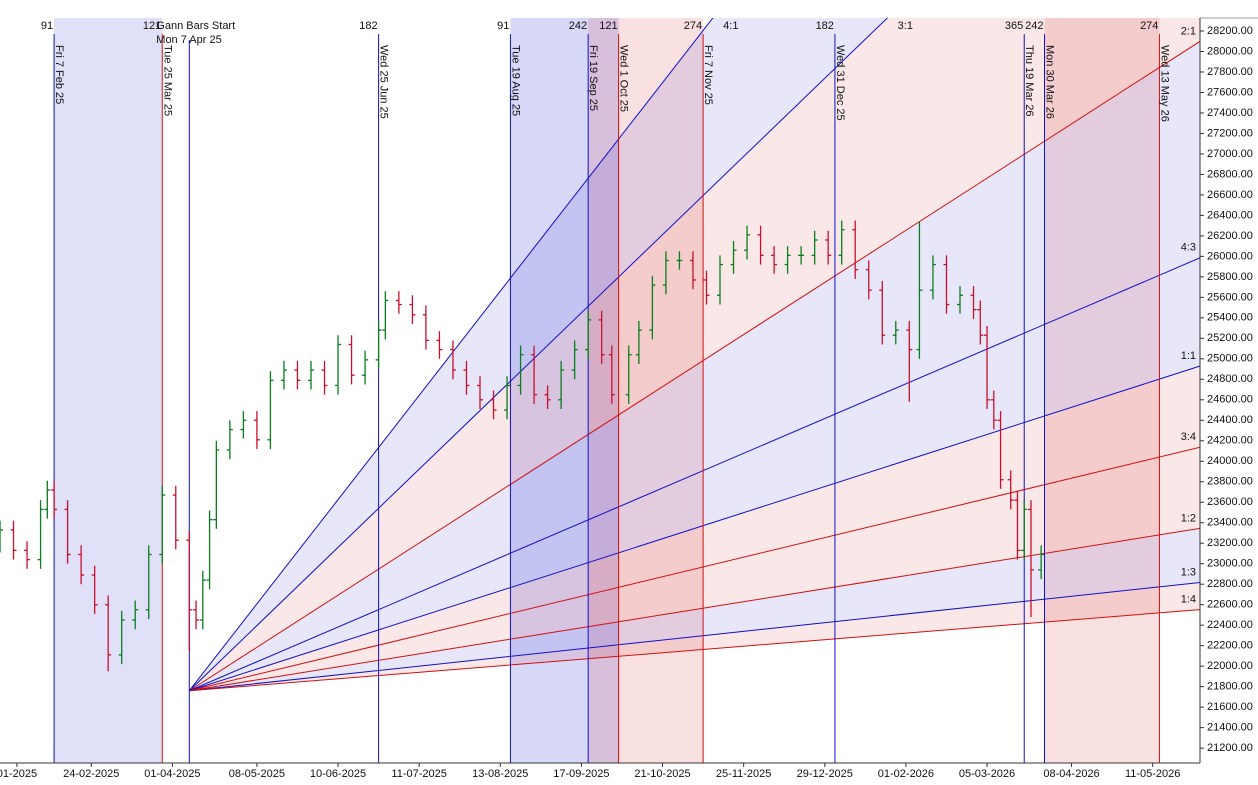 This screenshot has height=785, width=1258. I want to click on y-tick-label: 27600.00, so click(1230, 92).